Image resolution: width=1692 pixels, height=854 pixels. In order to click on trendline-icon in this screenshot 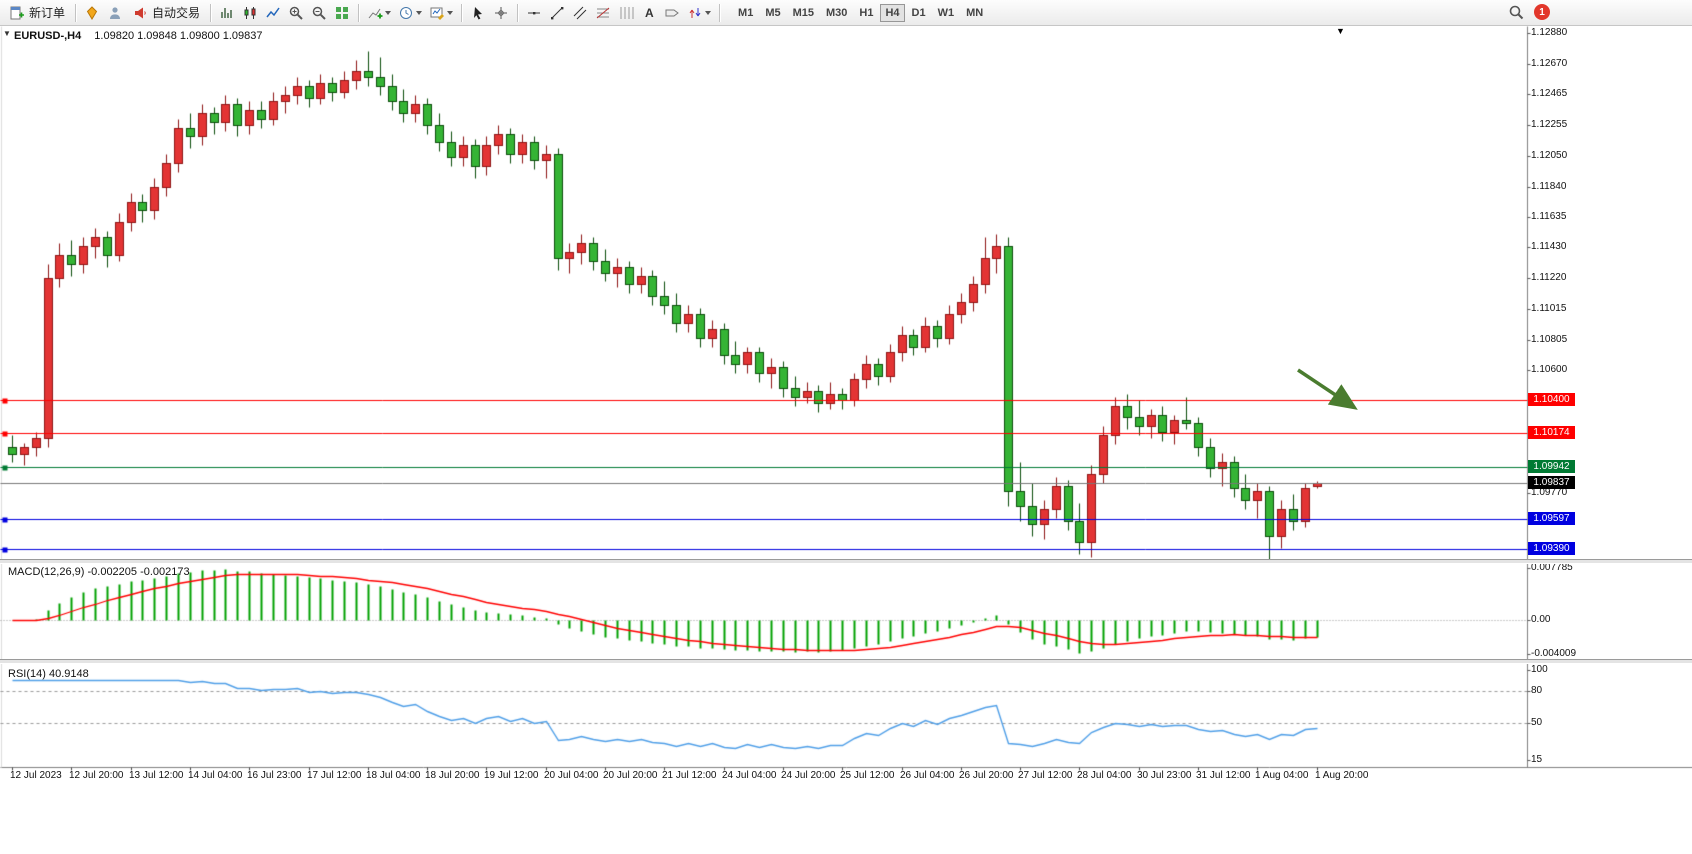, I will do `click(557, 12)`.